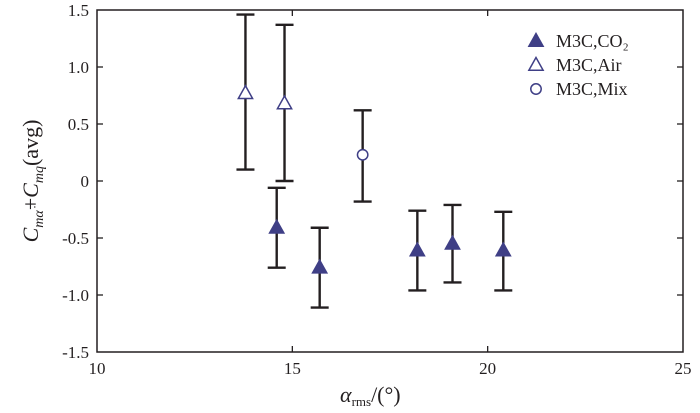  I want to click on x-tick-label: 25, so click(683, 368).